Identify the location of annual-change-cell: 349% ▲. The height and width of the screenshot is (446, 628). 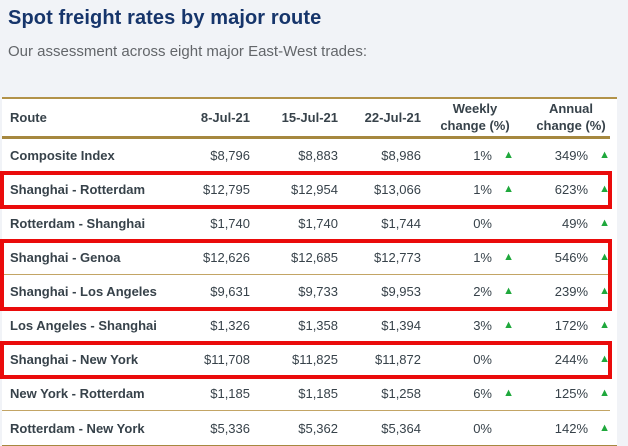
(582, 155).